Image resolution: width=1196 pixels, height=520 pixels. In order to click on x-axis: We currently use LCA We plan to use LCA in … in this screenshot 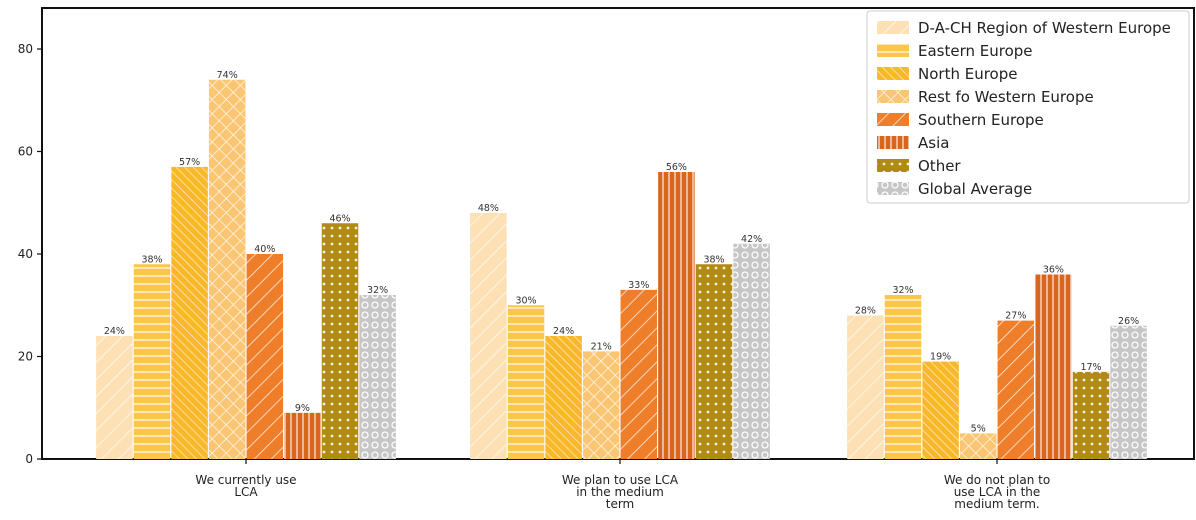, I will do `click(622, 485)`.